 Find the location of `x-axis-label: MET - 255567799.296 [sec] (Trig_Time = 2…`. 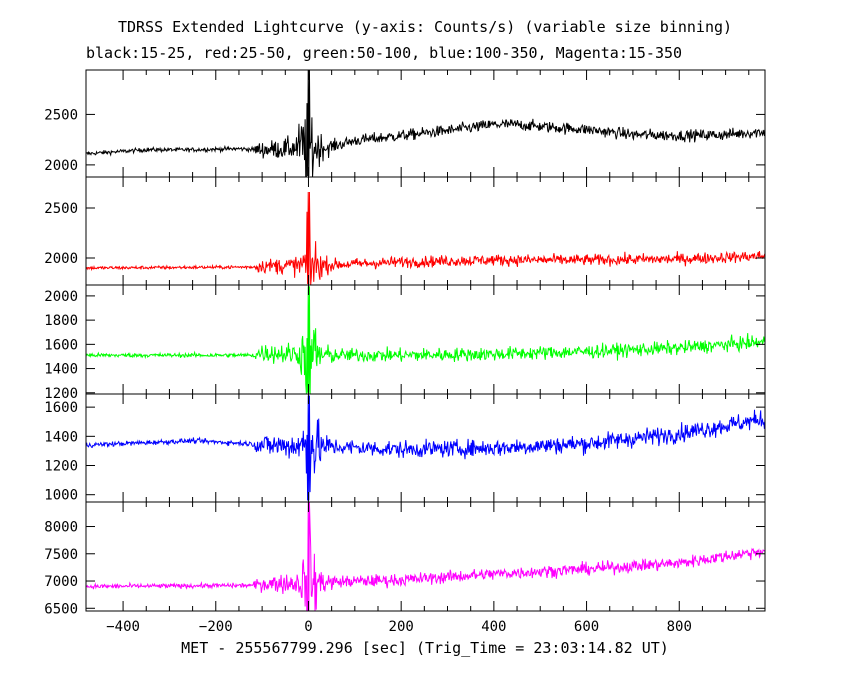

x-axis-label: MET - 255567799.296 [sec] (Trig_Time = 2… is located at coordinates (425, 648).